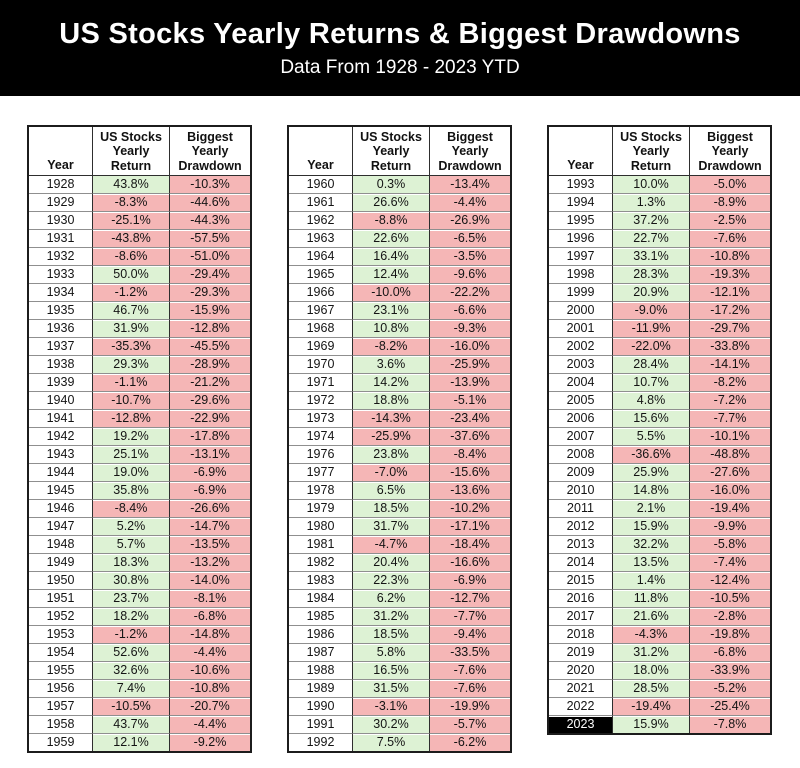 The image size is (800, 768). What do you see at coordinates (581, 201) in the screenshot?
I see `year-cell: 1994` at bounding box center [581, 201].